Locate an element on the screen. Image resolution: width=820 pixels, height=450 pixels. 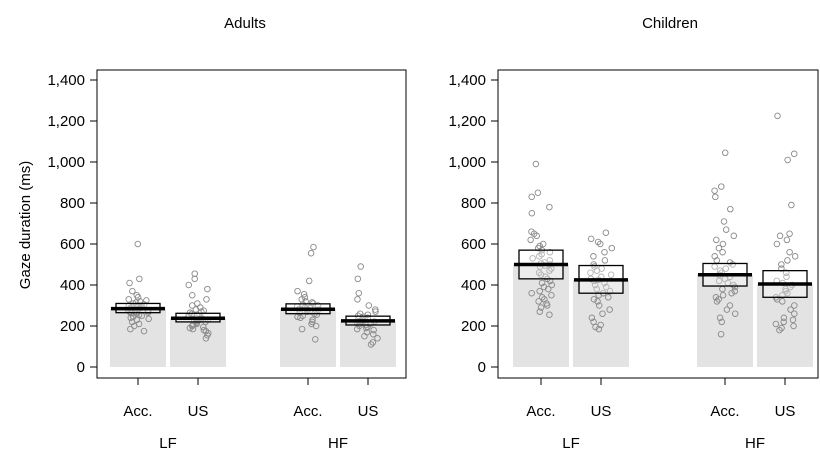
y-tick-label: 1,400 is located at coordinates (66, 80).